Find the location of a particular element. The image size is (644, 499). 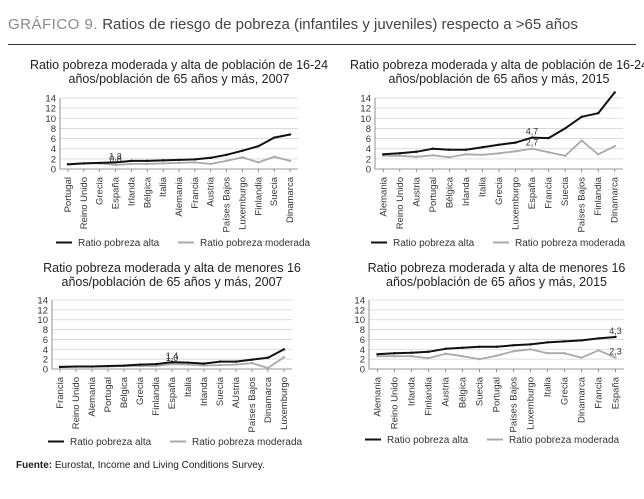

x-tick-label: Suecia is located at coordinates (274, 191).